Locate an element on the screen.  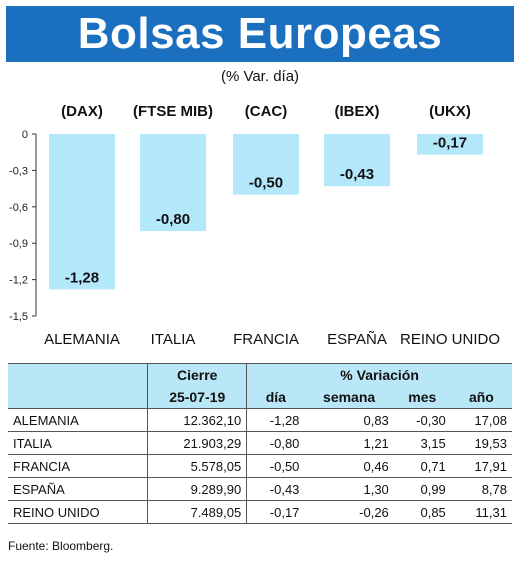
row-dia: -1,28 is located at coordinates (275, 420).